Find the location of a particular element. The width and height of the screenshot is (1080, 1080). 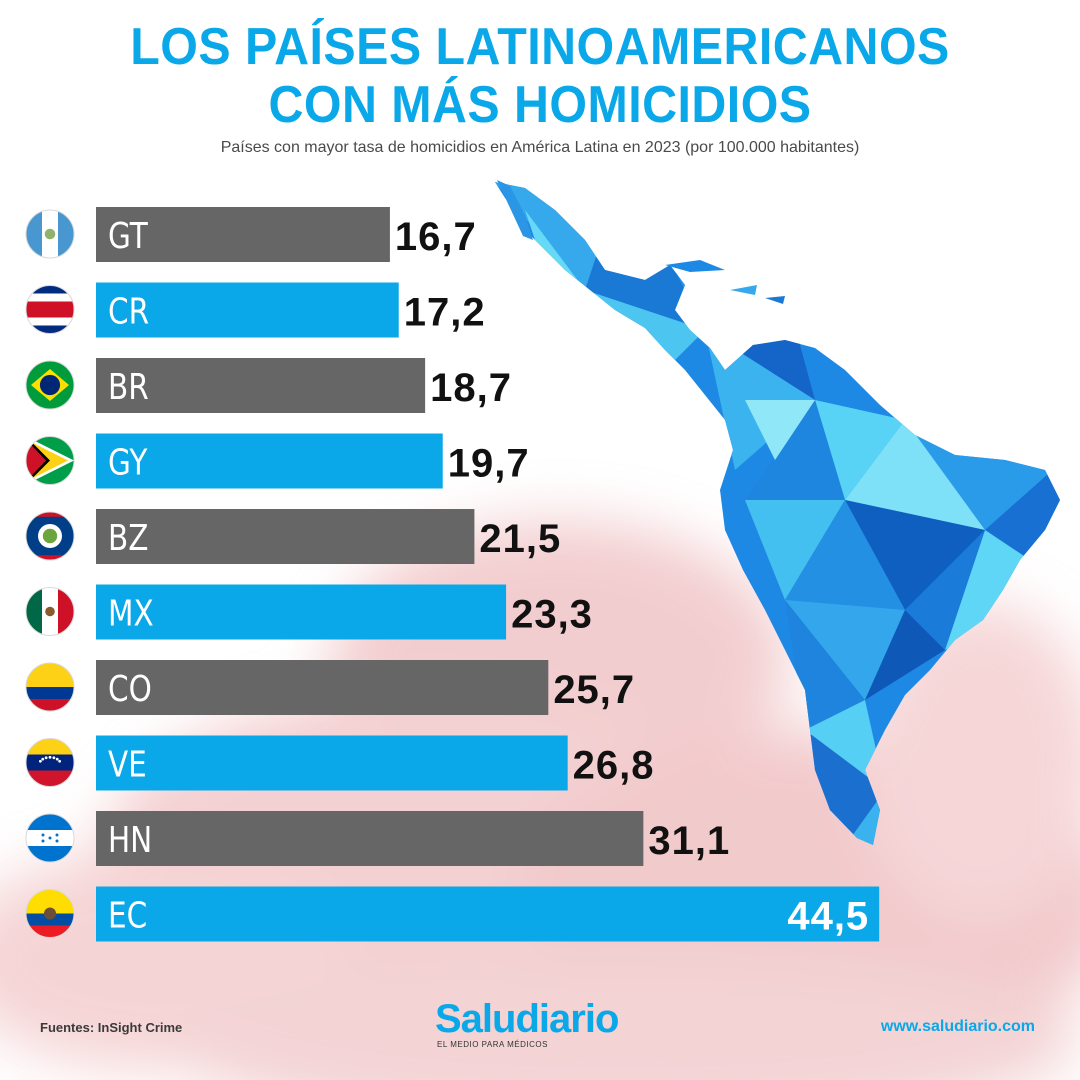

colombia-flag is located at coordinates (50, 687).